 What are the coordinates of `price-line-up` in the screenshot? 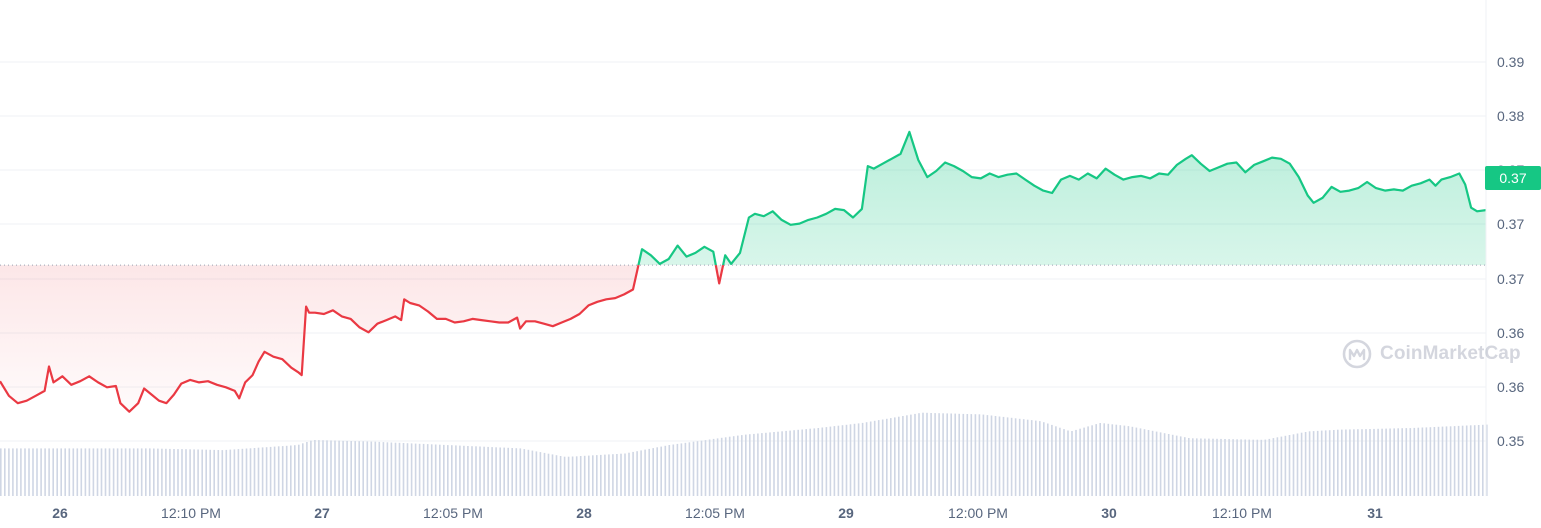 It's located at (1061, 198).